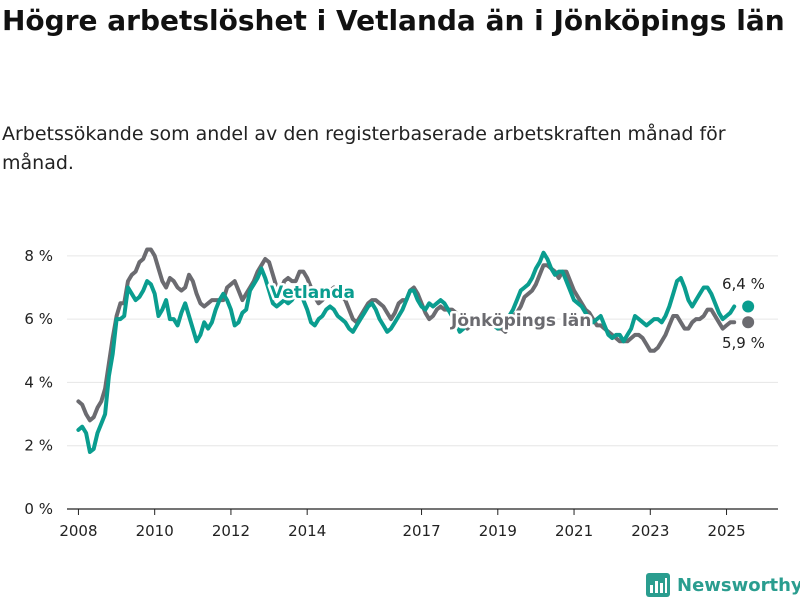  Describe the element at coordinates (231, 531) in the screenshot. I see `x-tick-label: 2012` at that location.